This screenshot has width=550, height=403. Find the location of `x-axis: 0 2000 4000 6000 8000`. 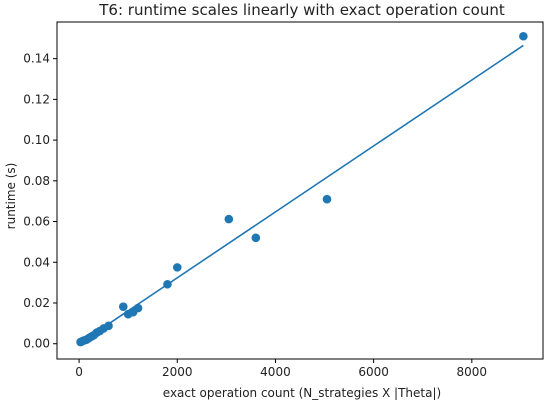

x-axis: 0 2000 4000 6000 8000 is located at coordinates (281, 369).